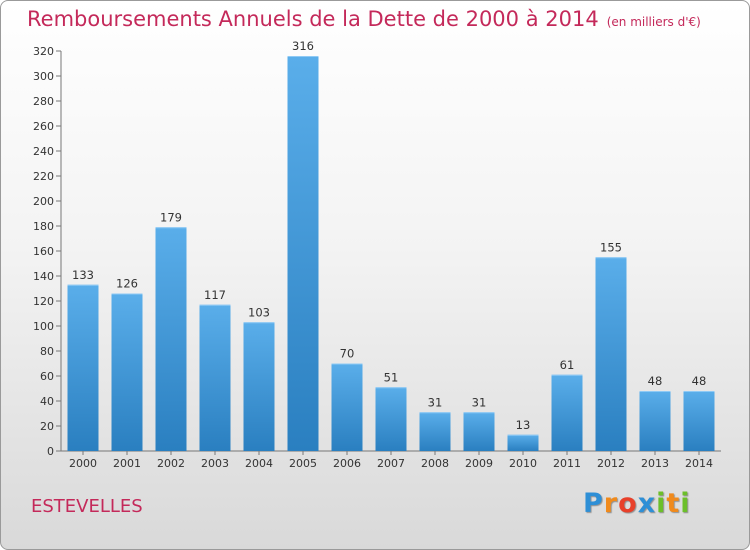 Image resolution: width=750 pixels, height=550 pixels. I want to click on y-tick-label: 200, so click(43, 201).